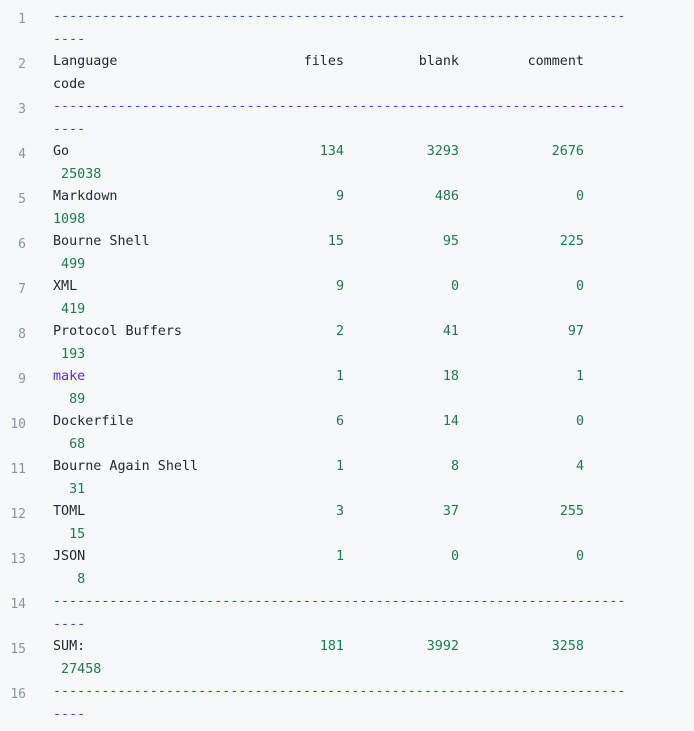  What do you see at coordinates (69, 489) in the screenshot?
I see `code-count: 31` at bounding box center [69, 489].